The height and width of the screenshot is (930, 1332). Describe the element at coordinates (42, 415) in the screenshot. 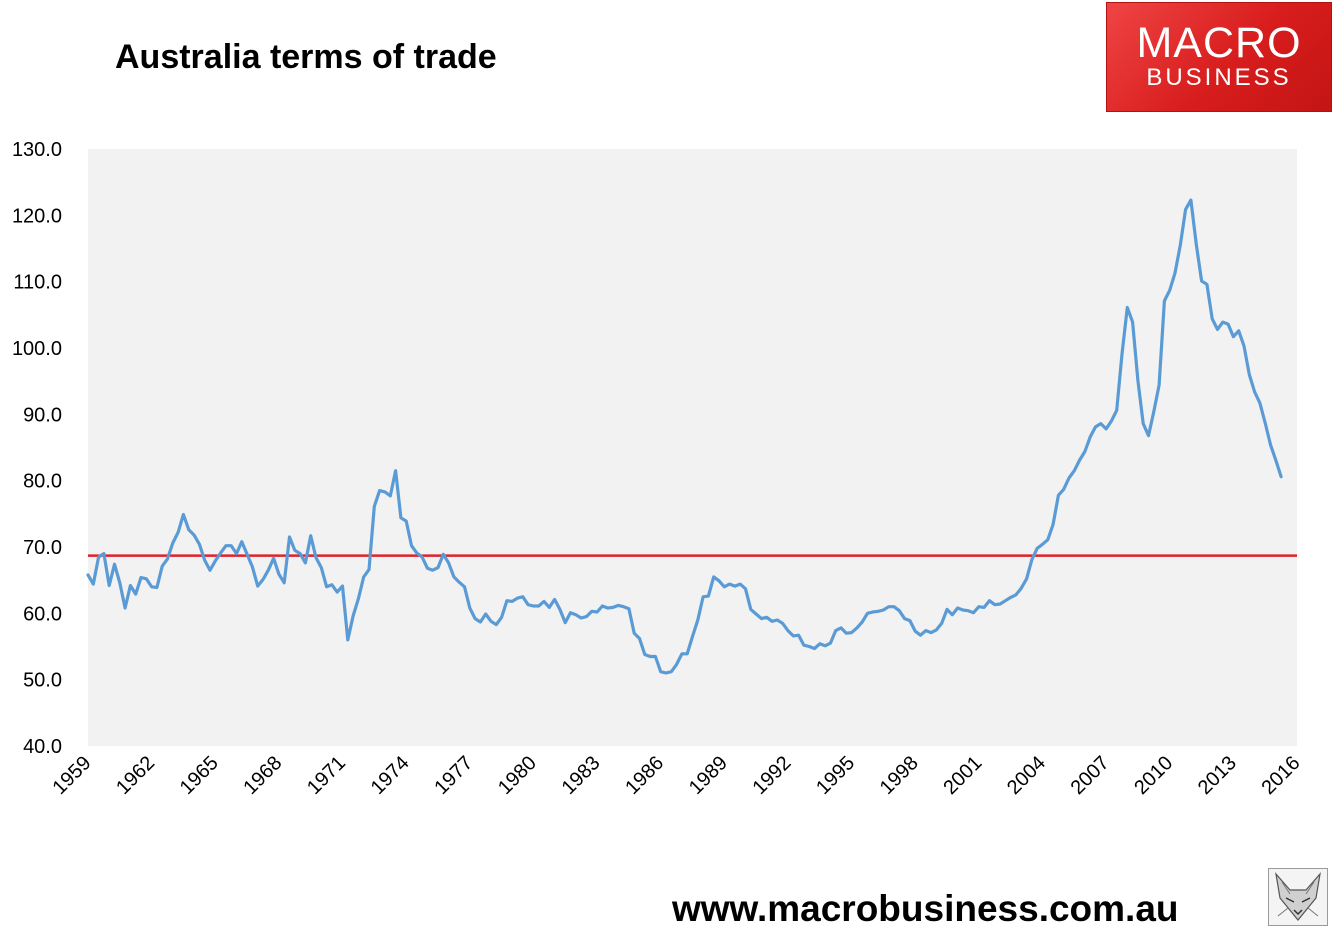

I see `y-tick-label: 90.0` at that location.